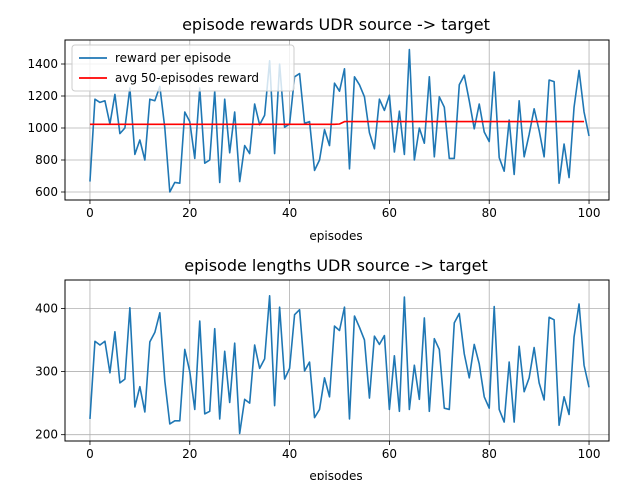 This screenshot has height=480, width=640. I want to click on y-tick-label: 1400, so click(42, 64).